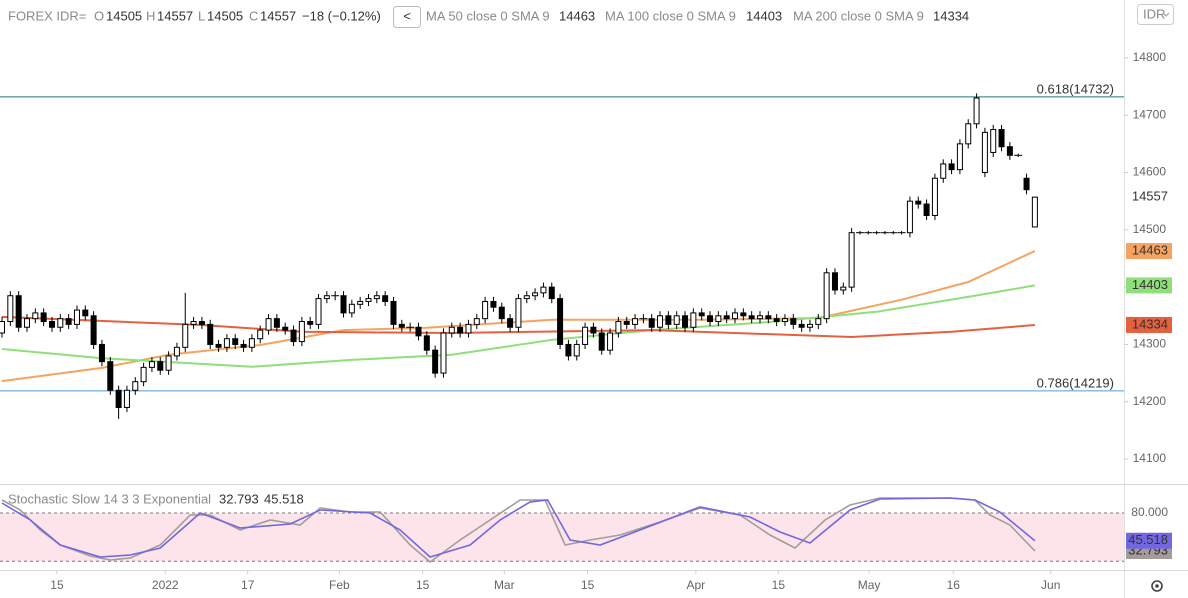 Image resolution: width=1188 pixels, height=598 pixels. Describe the element at coordinates (57, 585) in the screenshot. I see `x-tick-label: 15` at that location.